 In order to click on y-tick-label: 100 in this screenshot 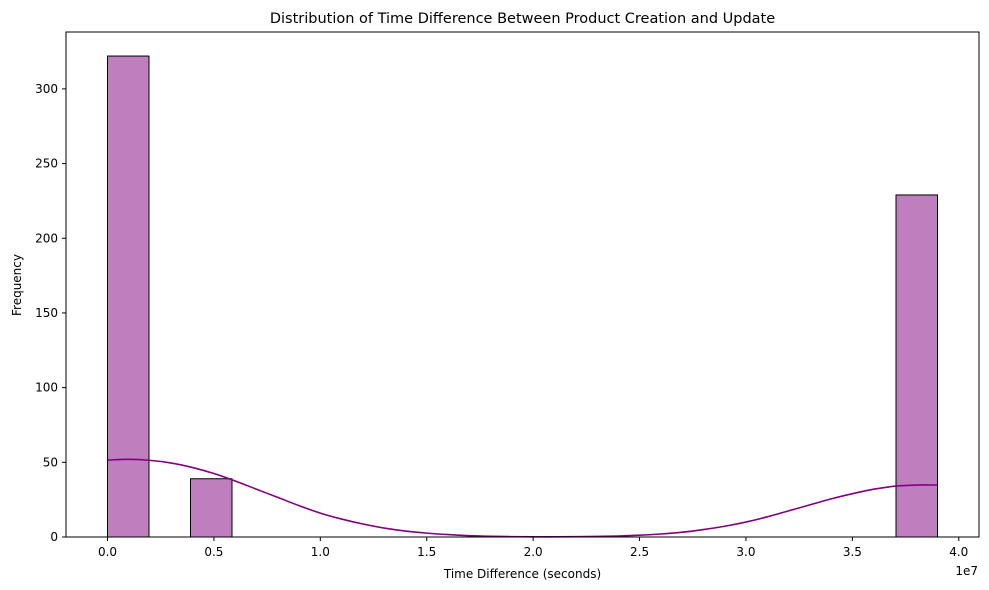, I will do `click(46, 388)`.